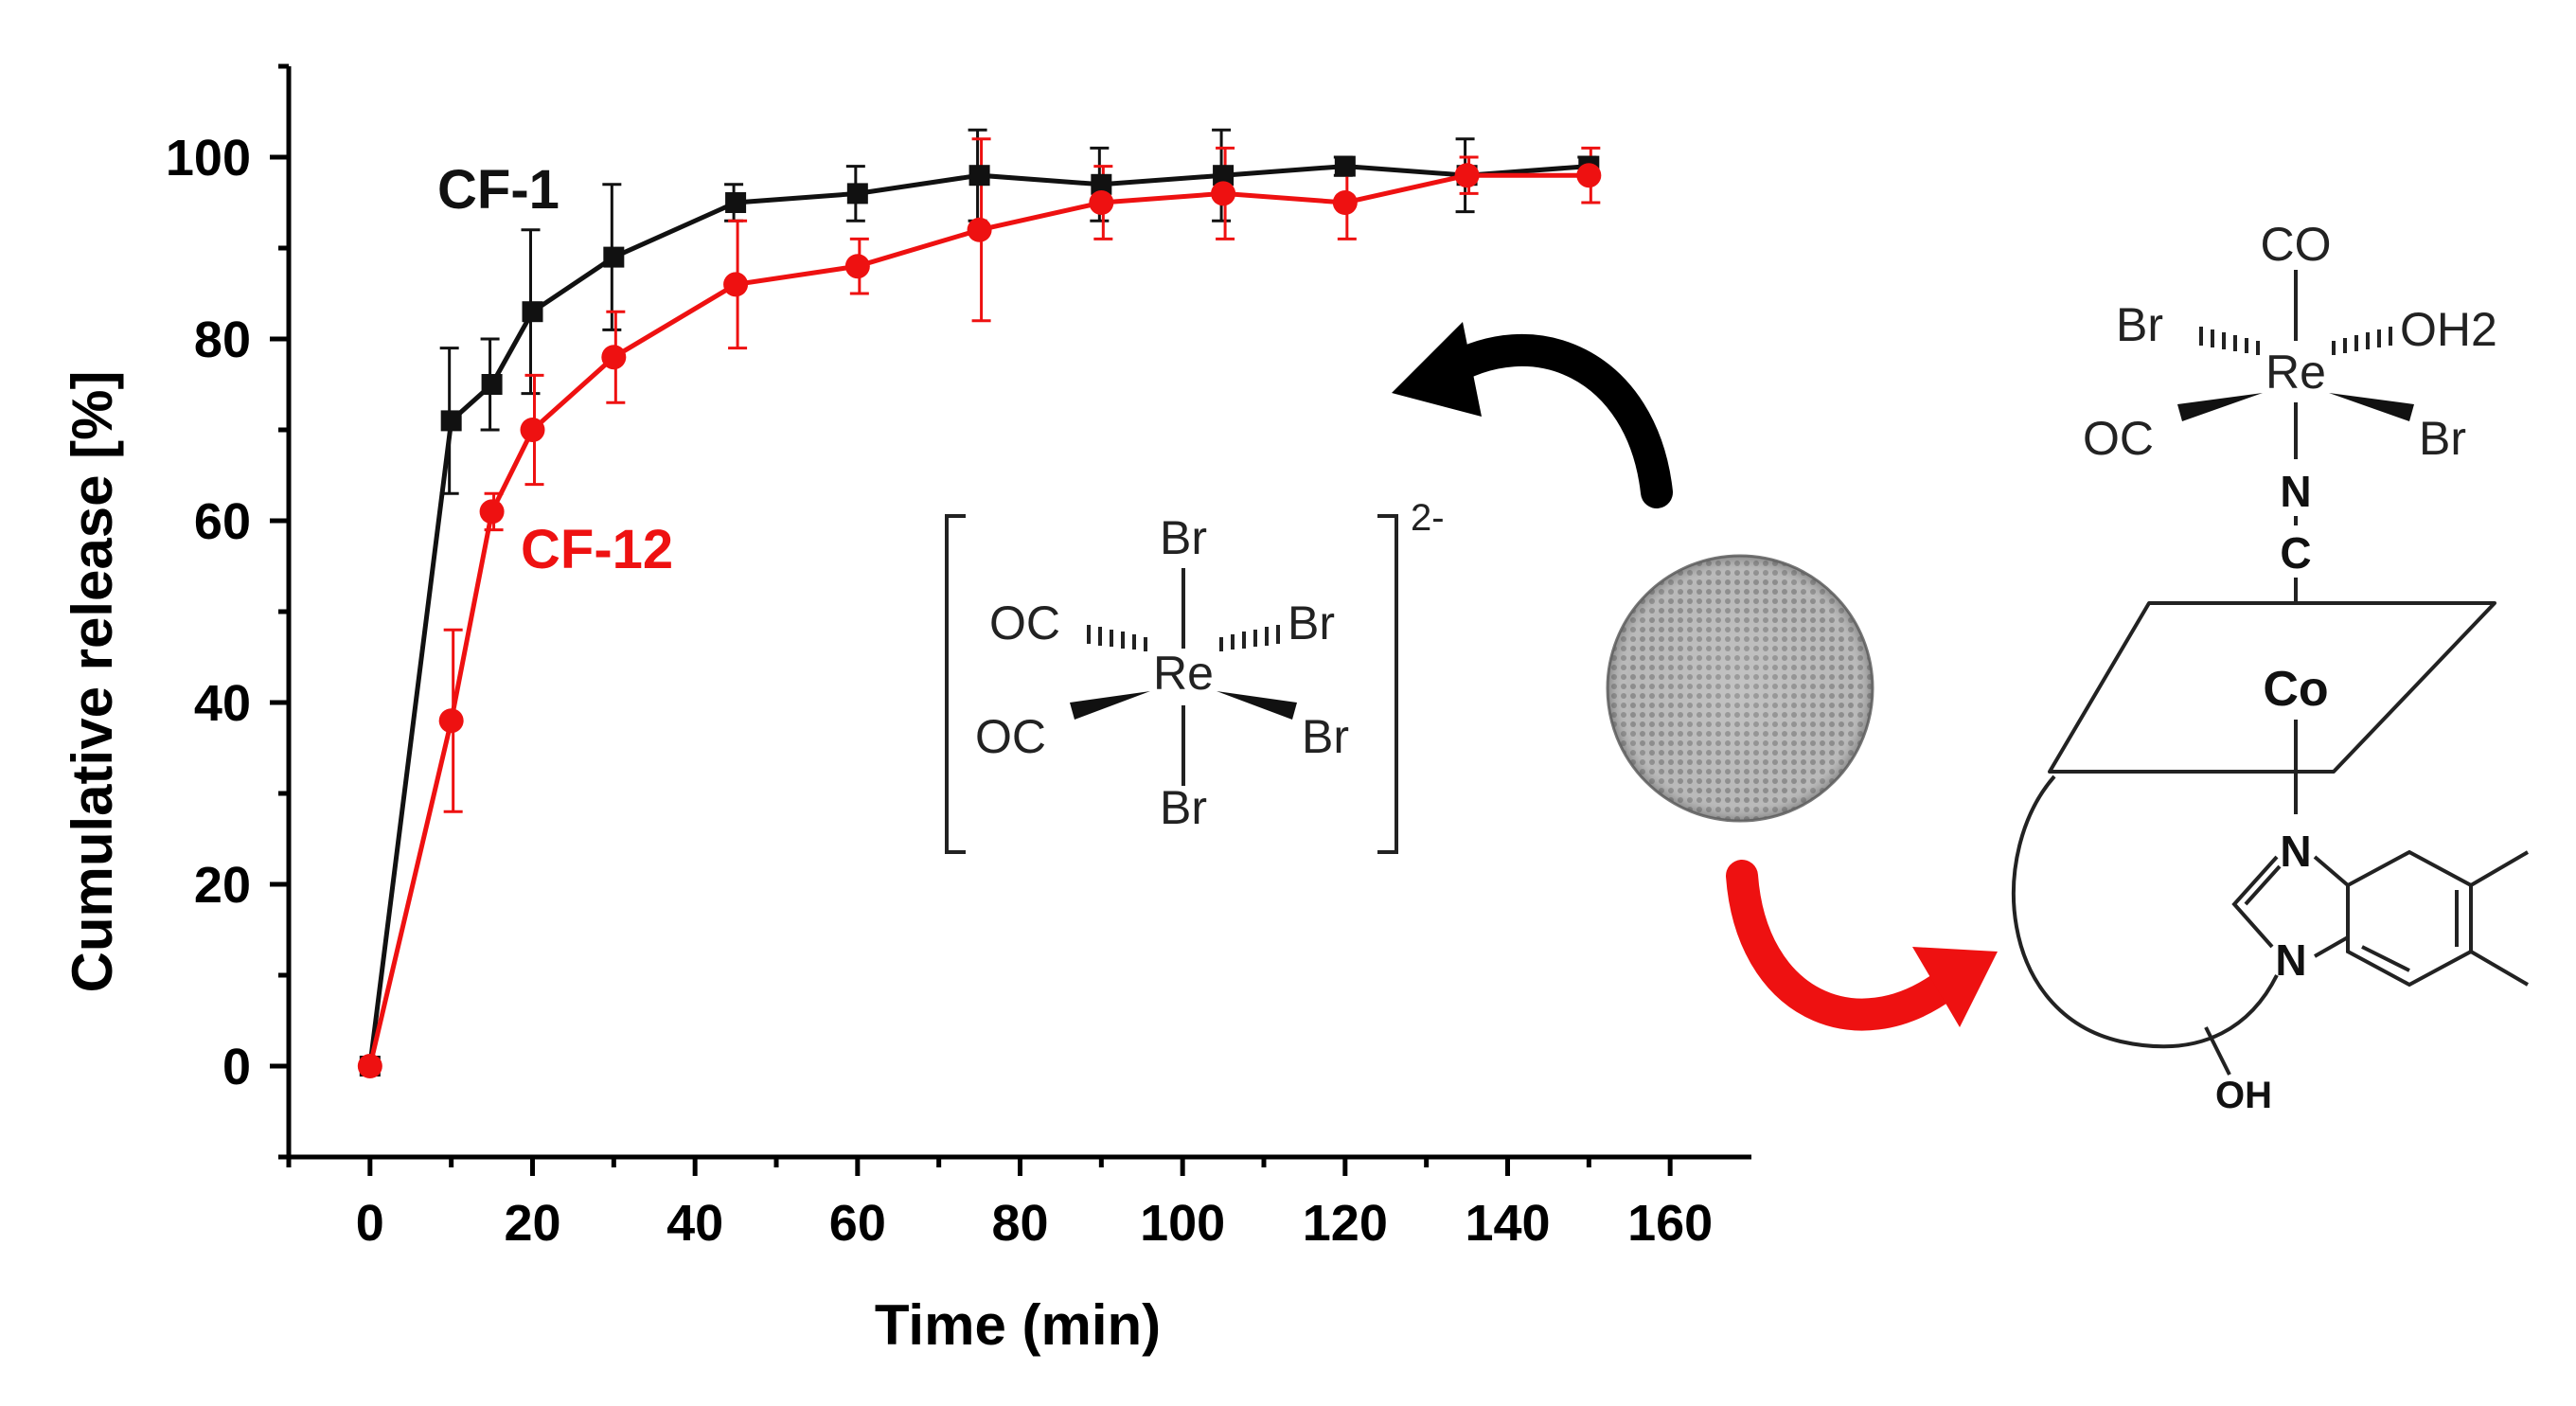 The width and height of the screenshot is (2576, 1406). Describe the element at coordinates (2499, 968) in the screenshot. I see `fw-methyl-bottom` at that location.